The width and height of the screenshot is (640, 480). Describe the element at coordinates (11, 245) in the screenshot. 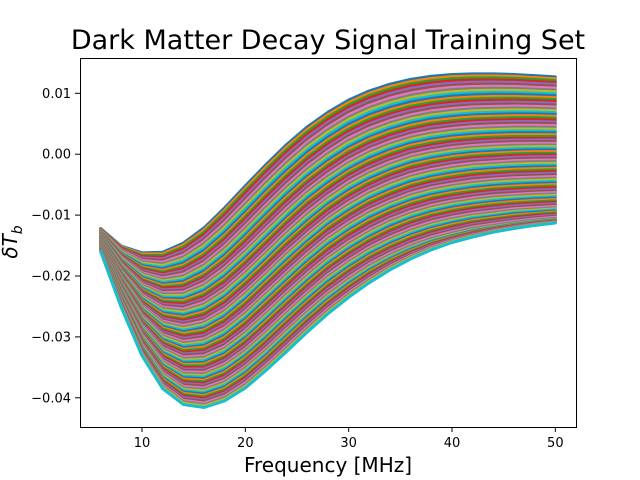

I see `y-axis-label-main: δT` at that location.